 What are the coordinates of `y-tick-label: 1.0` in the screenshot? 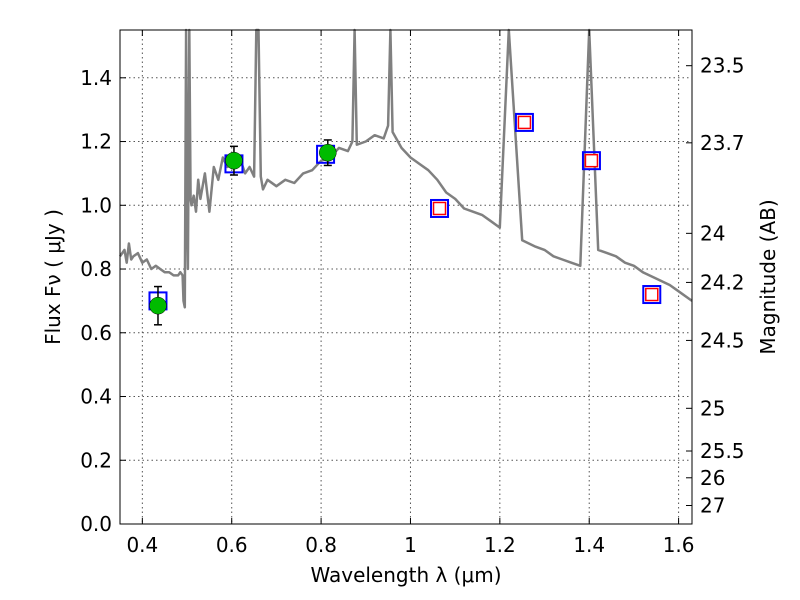 It's located at (96, 205).